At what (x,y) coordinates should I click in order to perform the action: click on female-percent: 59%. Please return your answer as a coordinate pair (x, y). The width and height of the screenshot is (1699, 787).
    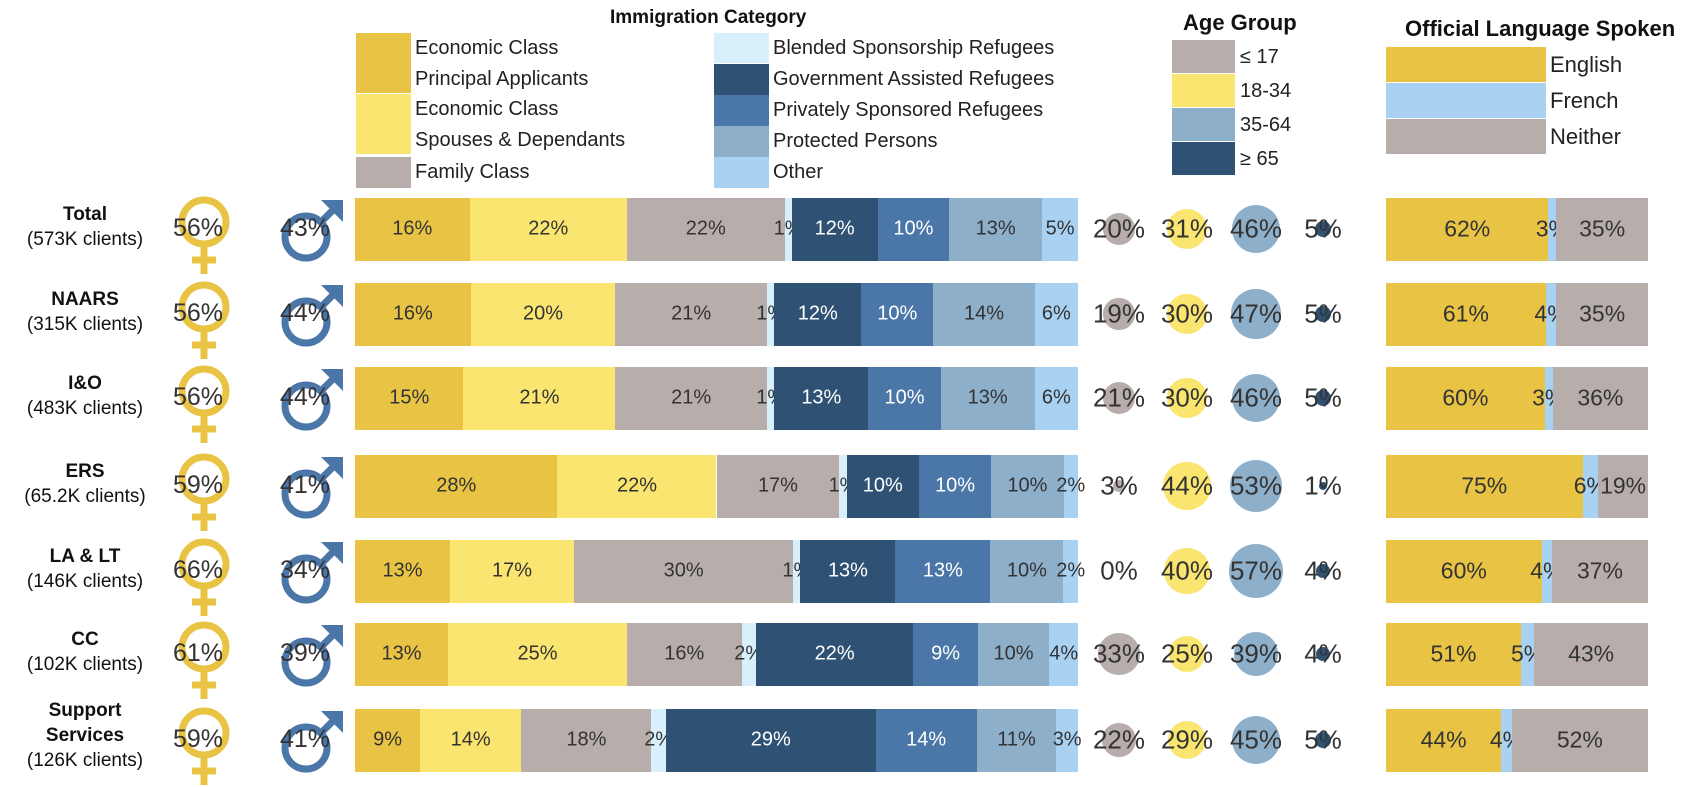
    Looking at the image, I should click on (198, 739).